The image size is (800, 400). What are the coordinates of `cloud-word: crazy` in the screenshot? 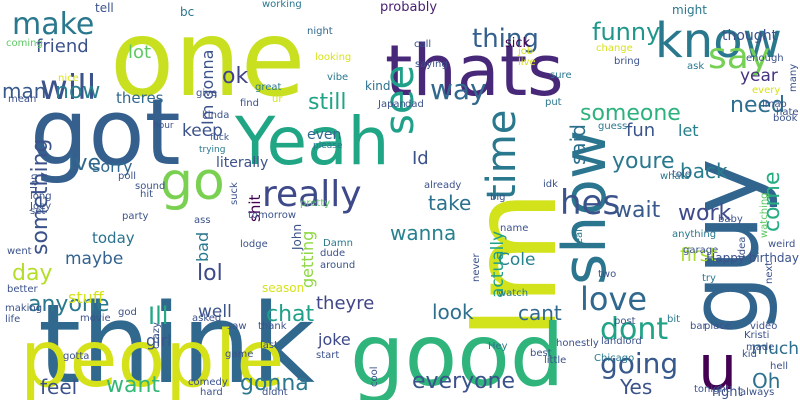 It's located at (156, 335).